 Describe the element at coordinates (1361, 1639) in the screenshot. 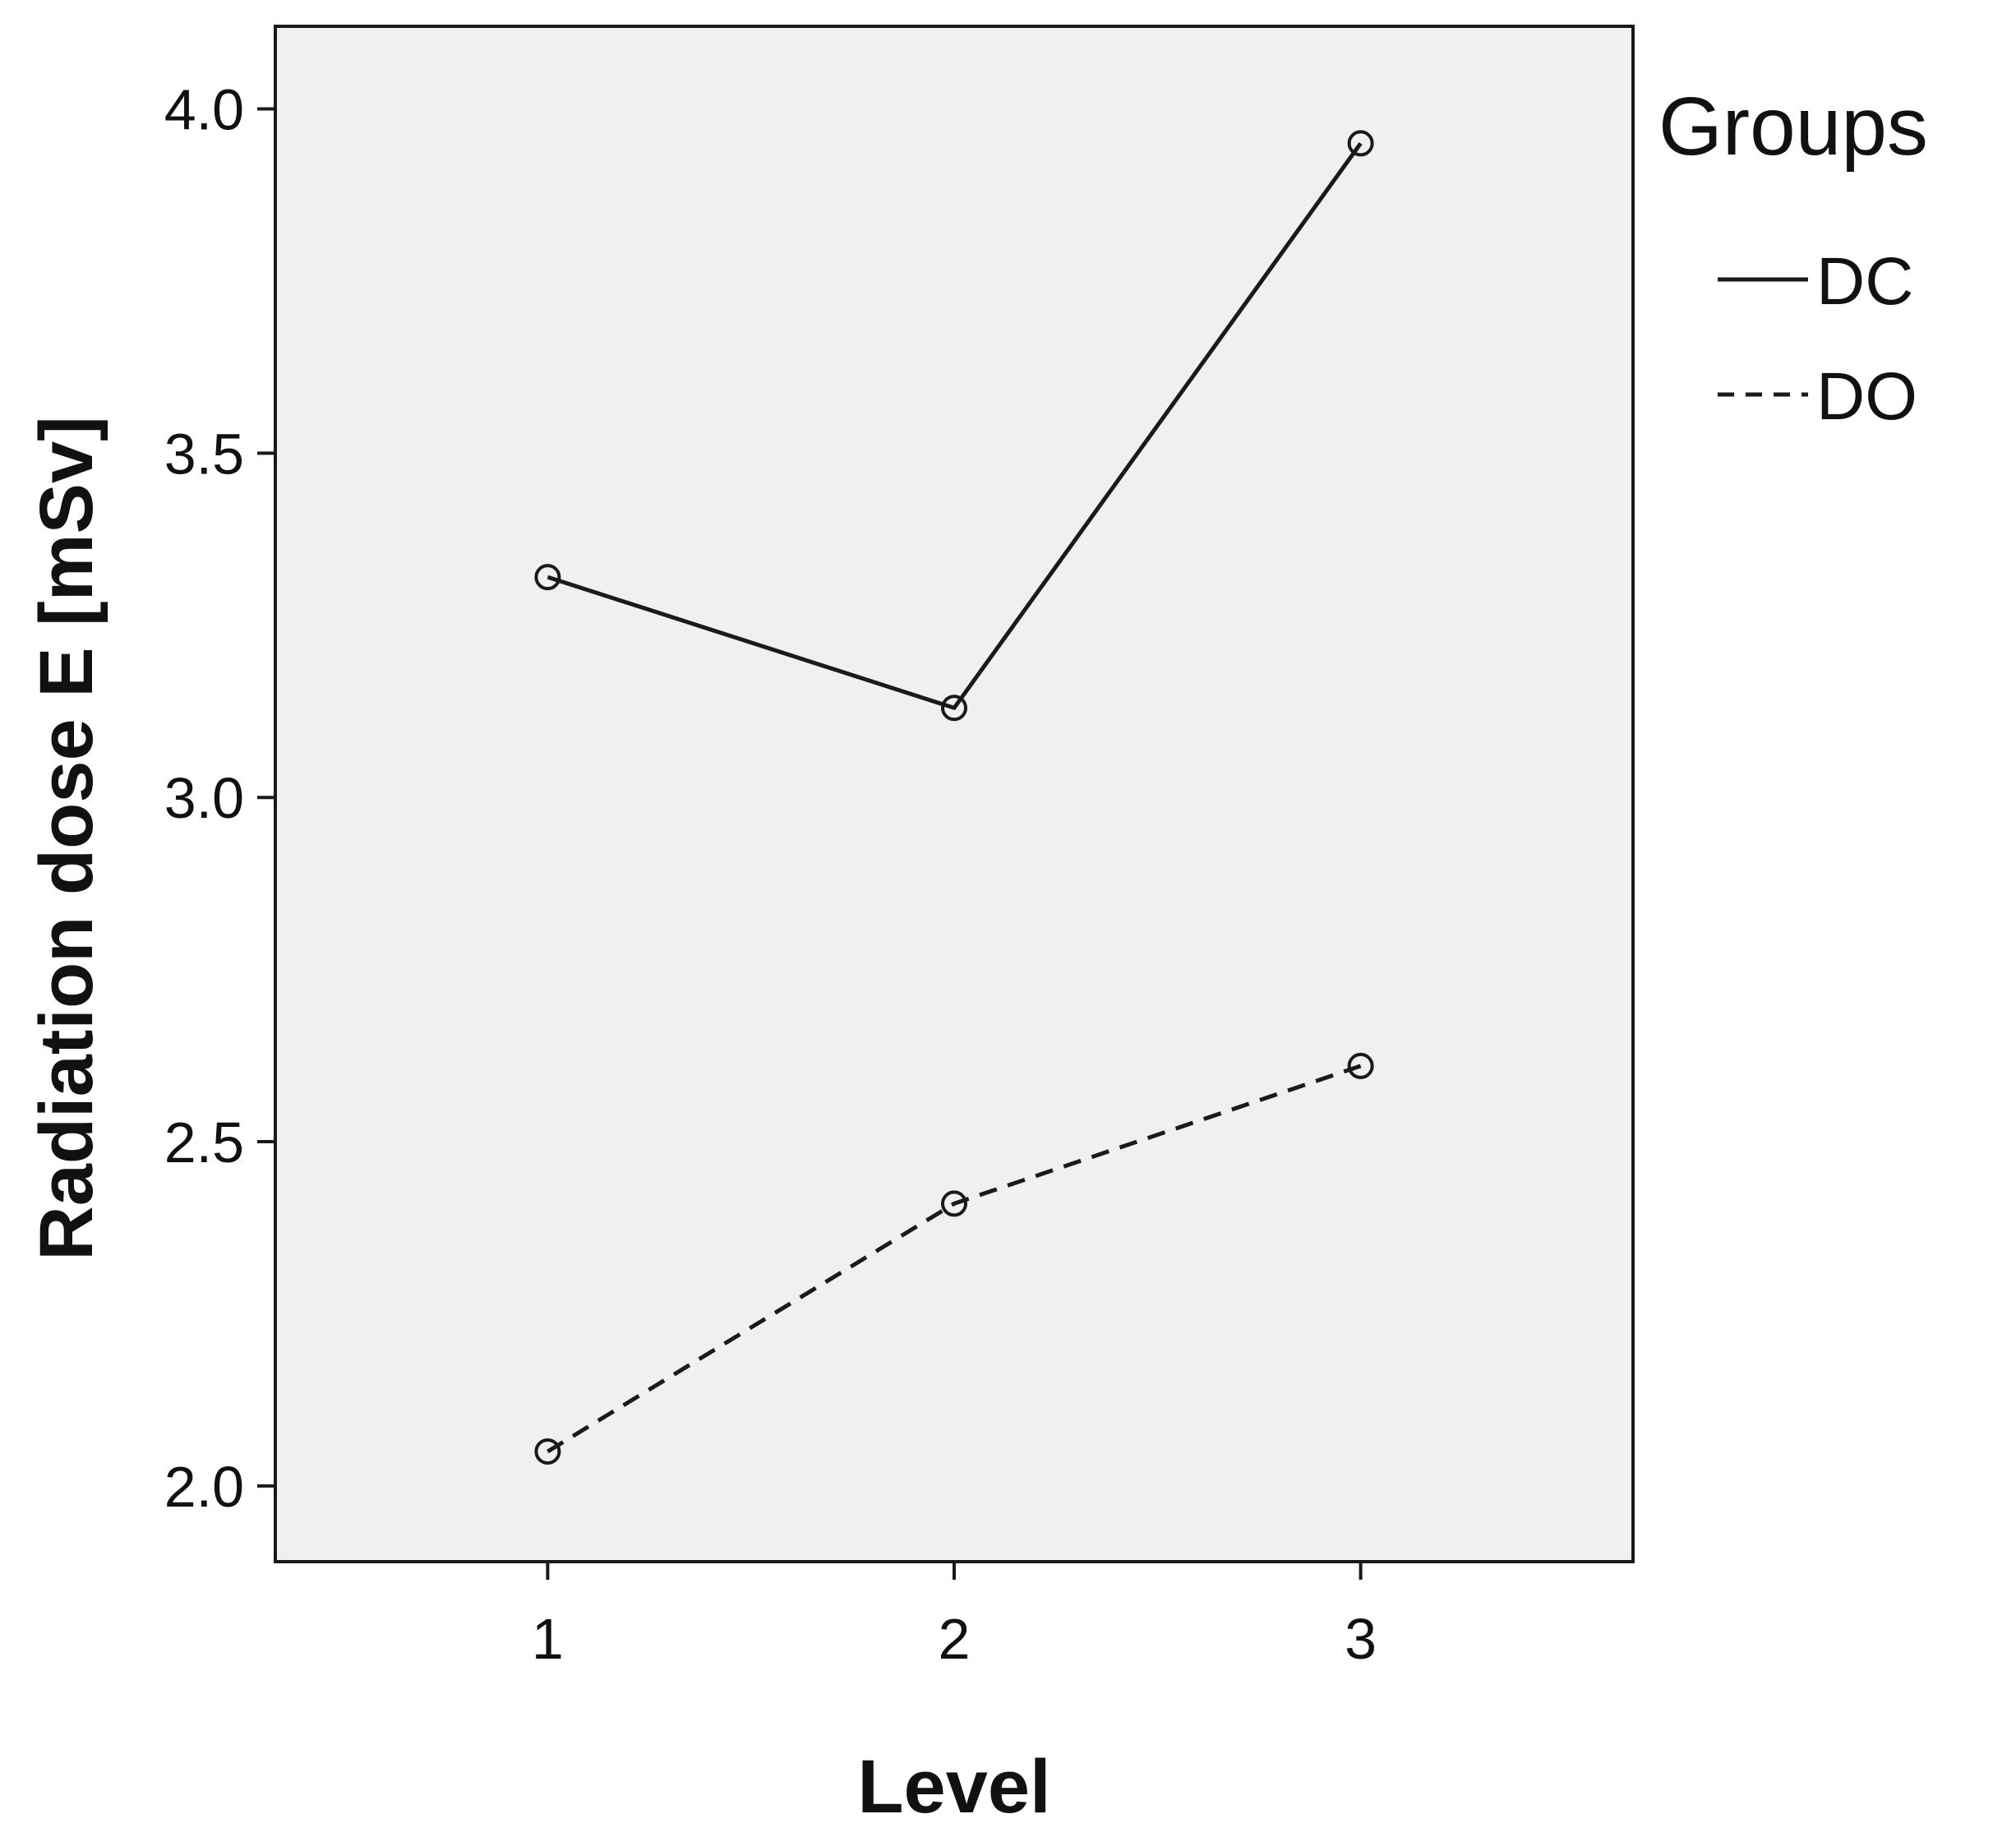

I see `x-tick-label: 3` at that location.